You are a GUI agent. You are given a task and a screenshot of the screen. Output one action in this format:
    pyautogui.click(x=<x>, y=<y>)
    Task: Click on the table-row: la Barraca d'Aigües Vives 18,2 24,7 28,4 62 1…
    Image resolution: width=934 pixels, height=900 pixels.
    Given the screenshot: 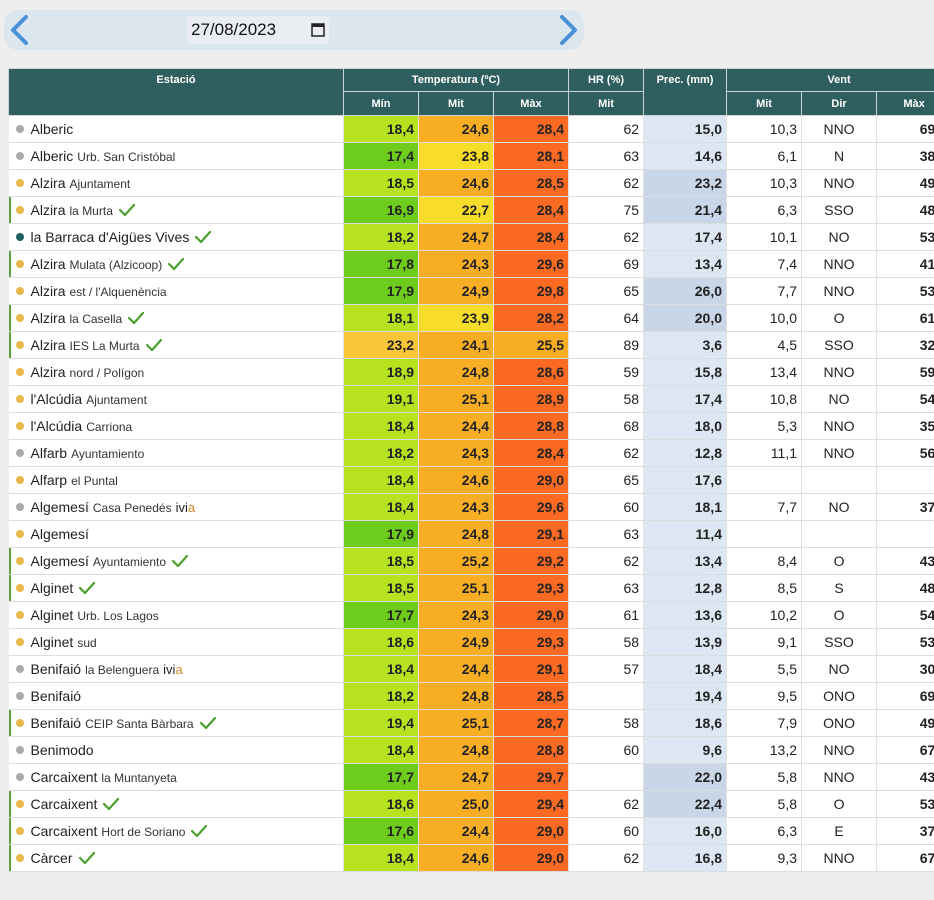 What is the action you would take?
    pyautogui.click(x=471, y=237)
    